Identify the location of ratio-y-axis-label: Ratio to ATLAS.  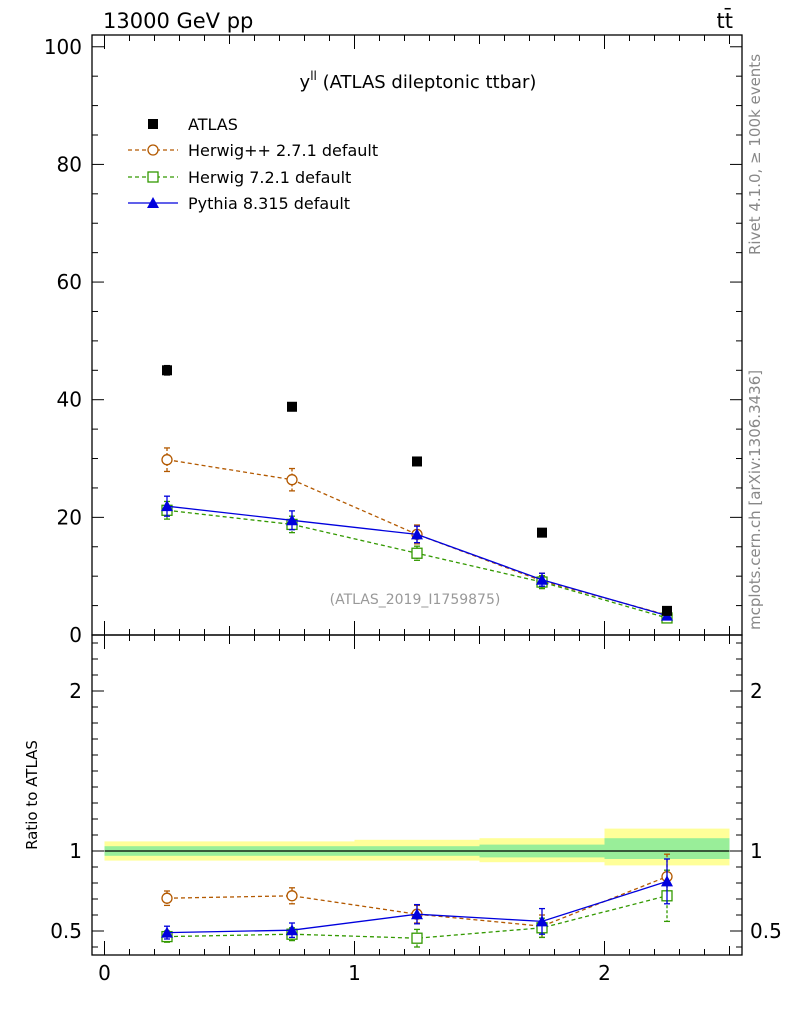
(32, 795).